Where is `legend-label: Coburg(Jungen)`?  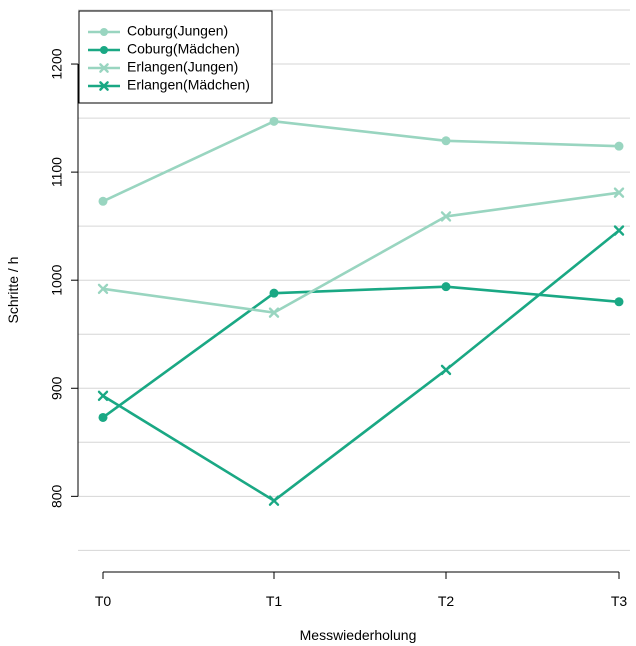 legend-label: Coburg(Jungen) is located at coordinates (177, 31).